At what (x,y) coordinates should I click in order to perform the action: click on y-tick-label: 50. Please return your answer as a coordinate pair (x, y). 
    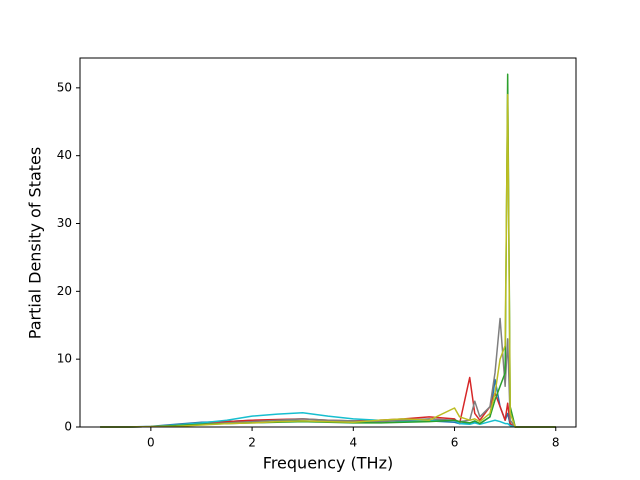
    Looking at the image, I should click on (64, 87).